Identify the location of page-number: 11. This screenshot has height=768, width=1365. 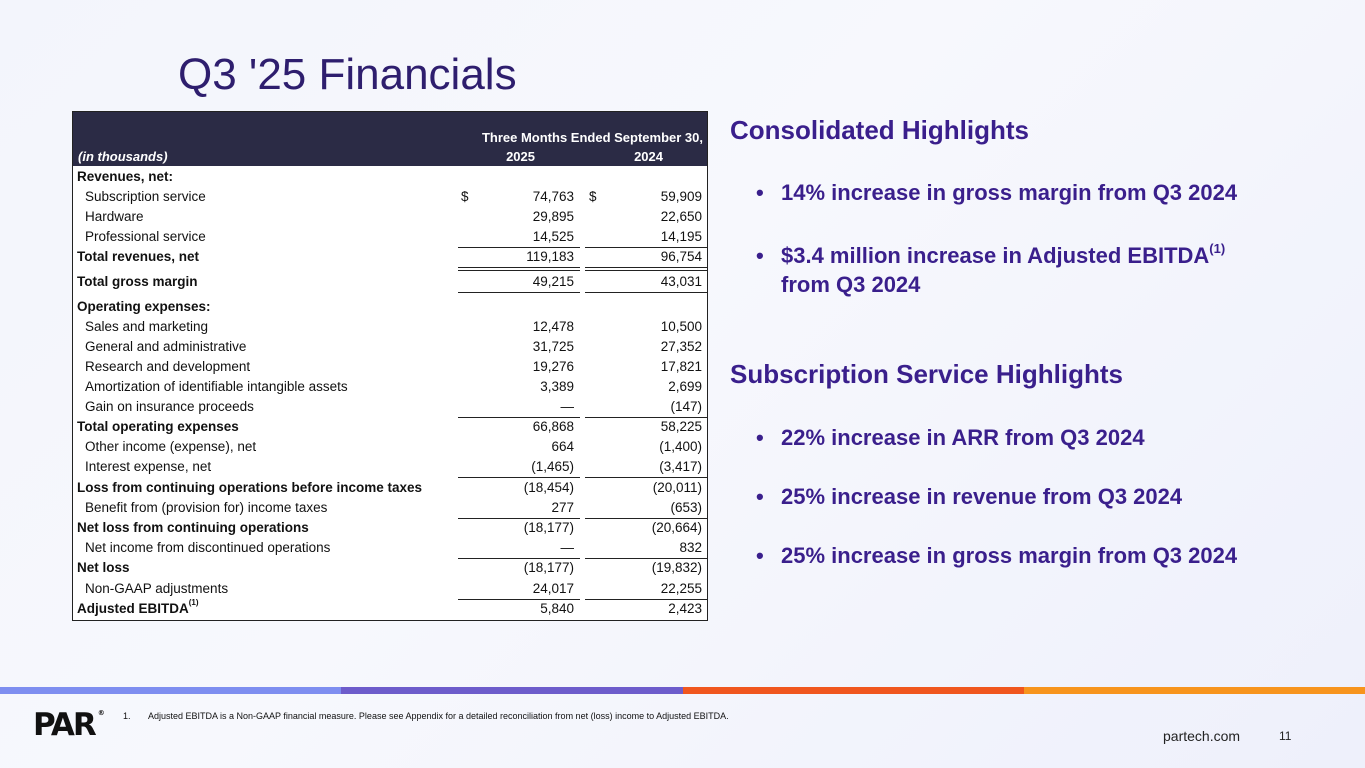
(1285, 736).